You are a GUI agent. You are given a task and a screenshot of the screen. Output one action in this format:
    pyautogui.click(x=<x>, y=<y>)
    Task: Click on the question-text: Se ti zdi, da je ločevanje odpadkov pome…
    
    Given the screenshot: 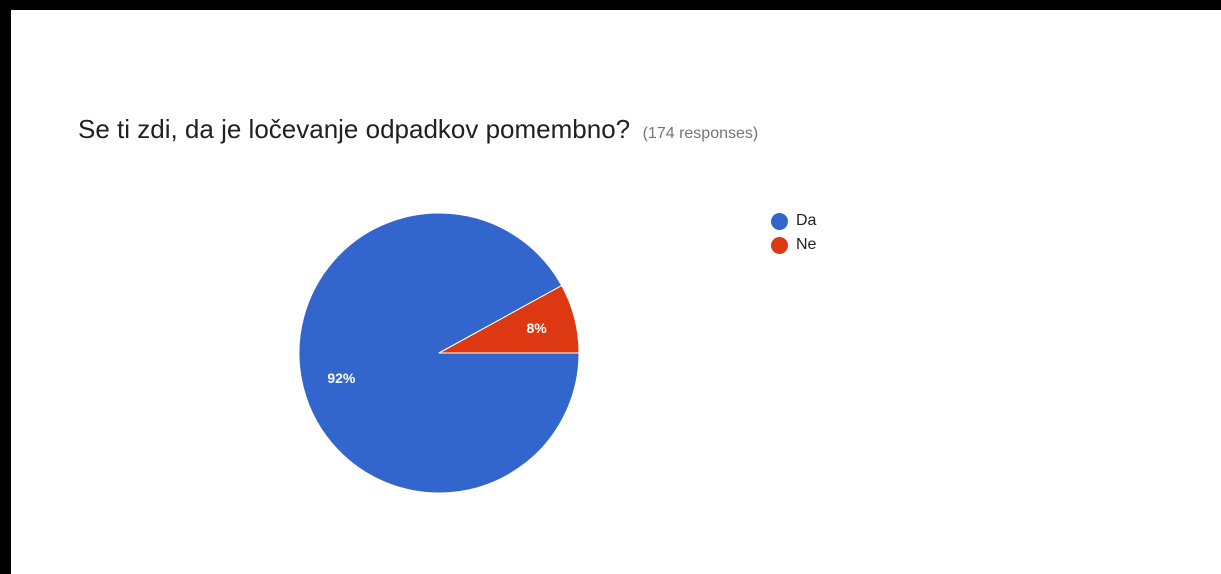 What is the action you would take?
    pyautogui.click(x=354, y=129)
    